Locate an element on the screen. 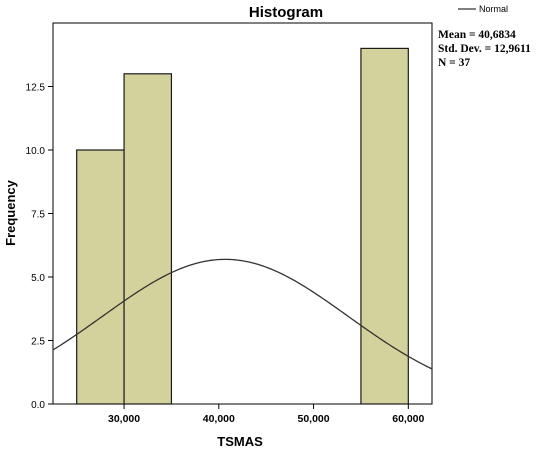 The width and height of the screenshot is (550, 453). y-axis: 0.0 2.5 5.0 7.5 10.0 12.5 is located at coordinates (39, 247).